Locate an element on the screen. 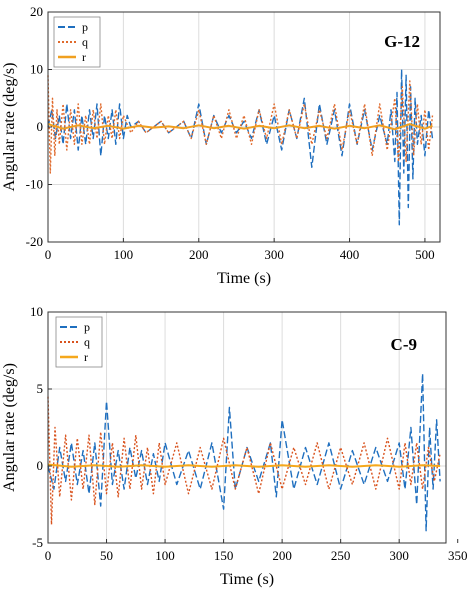  x-tick-label: 500 is located at coordinates (425, 254).